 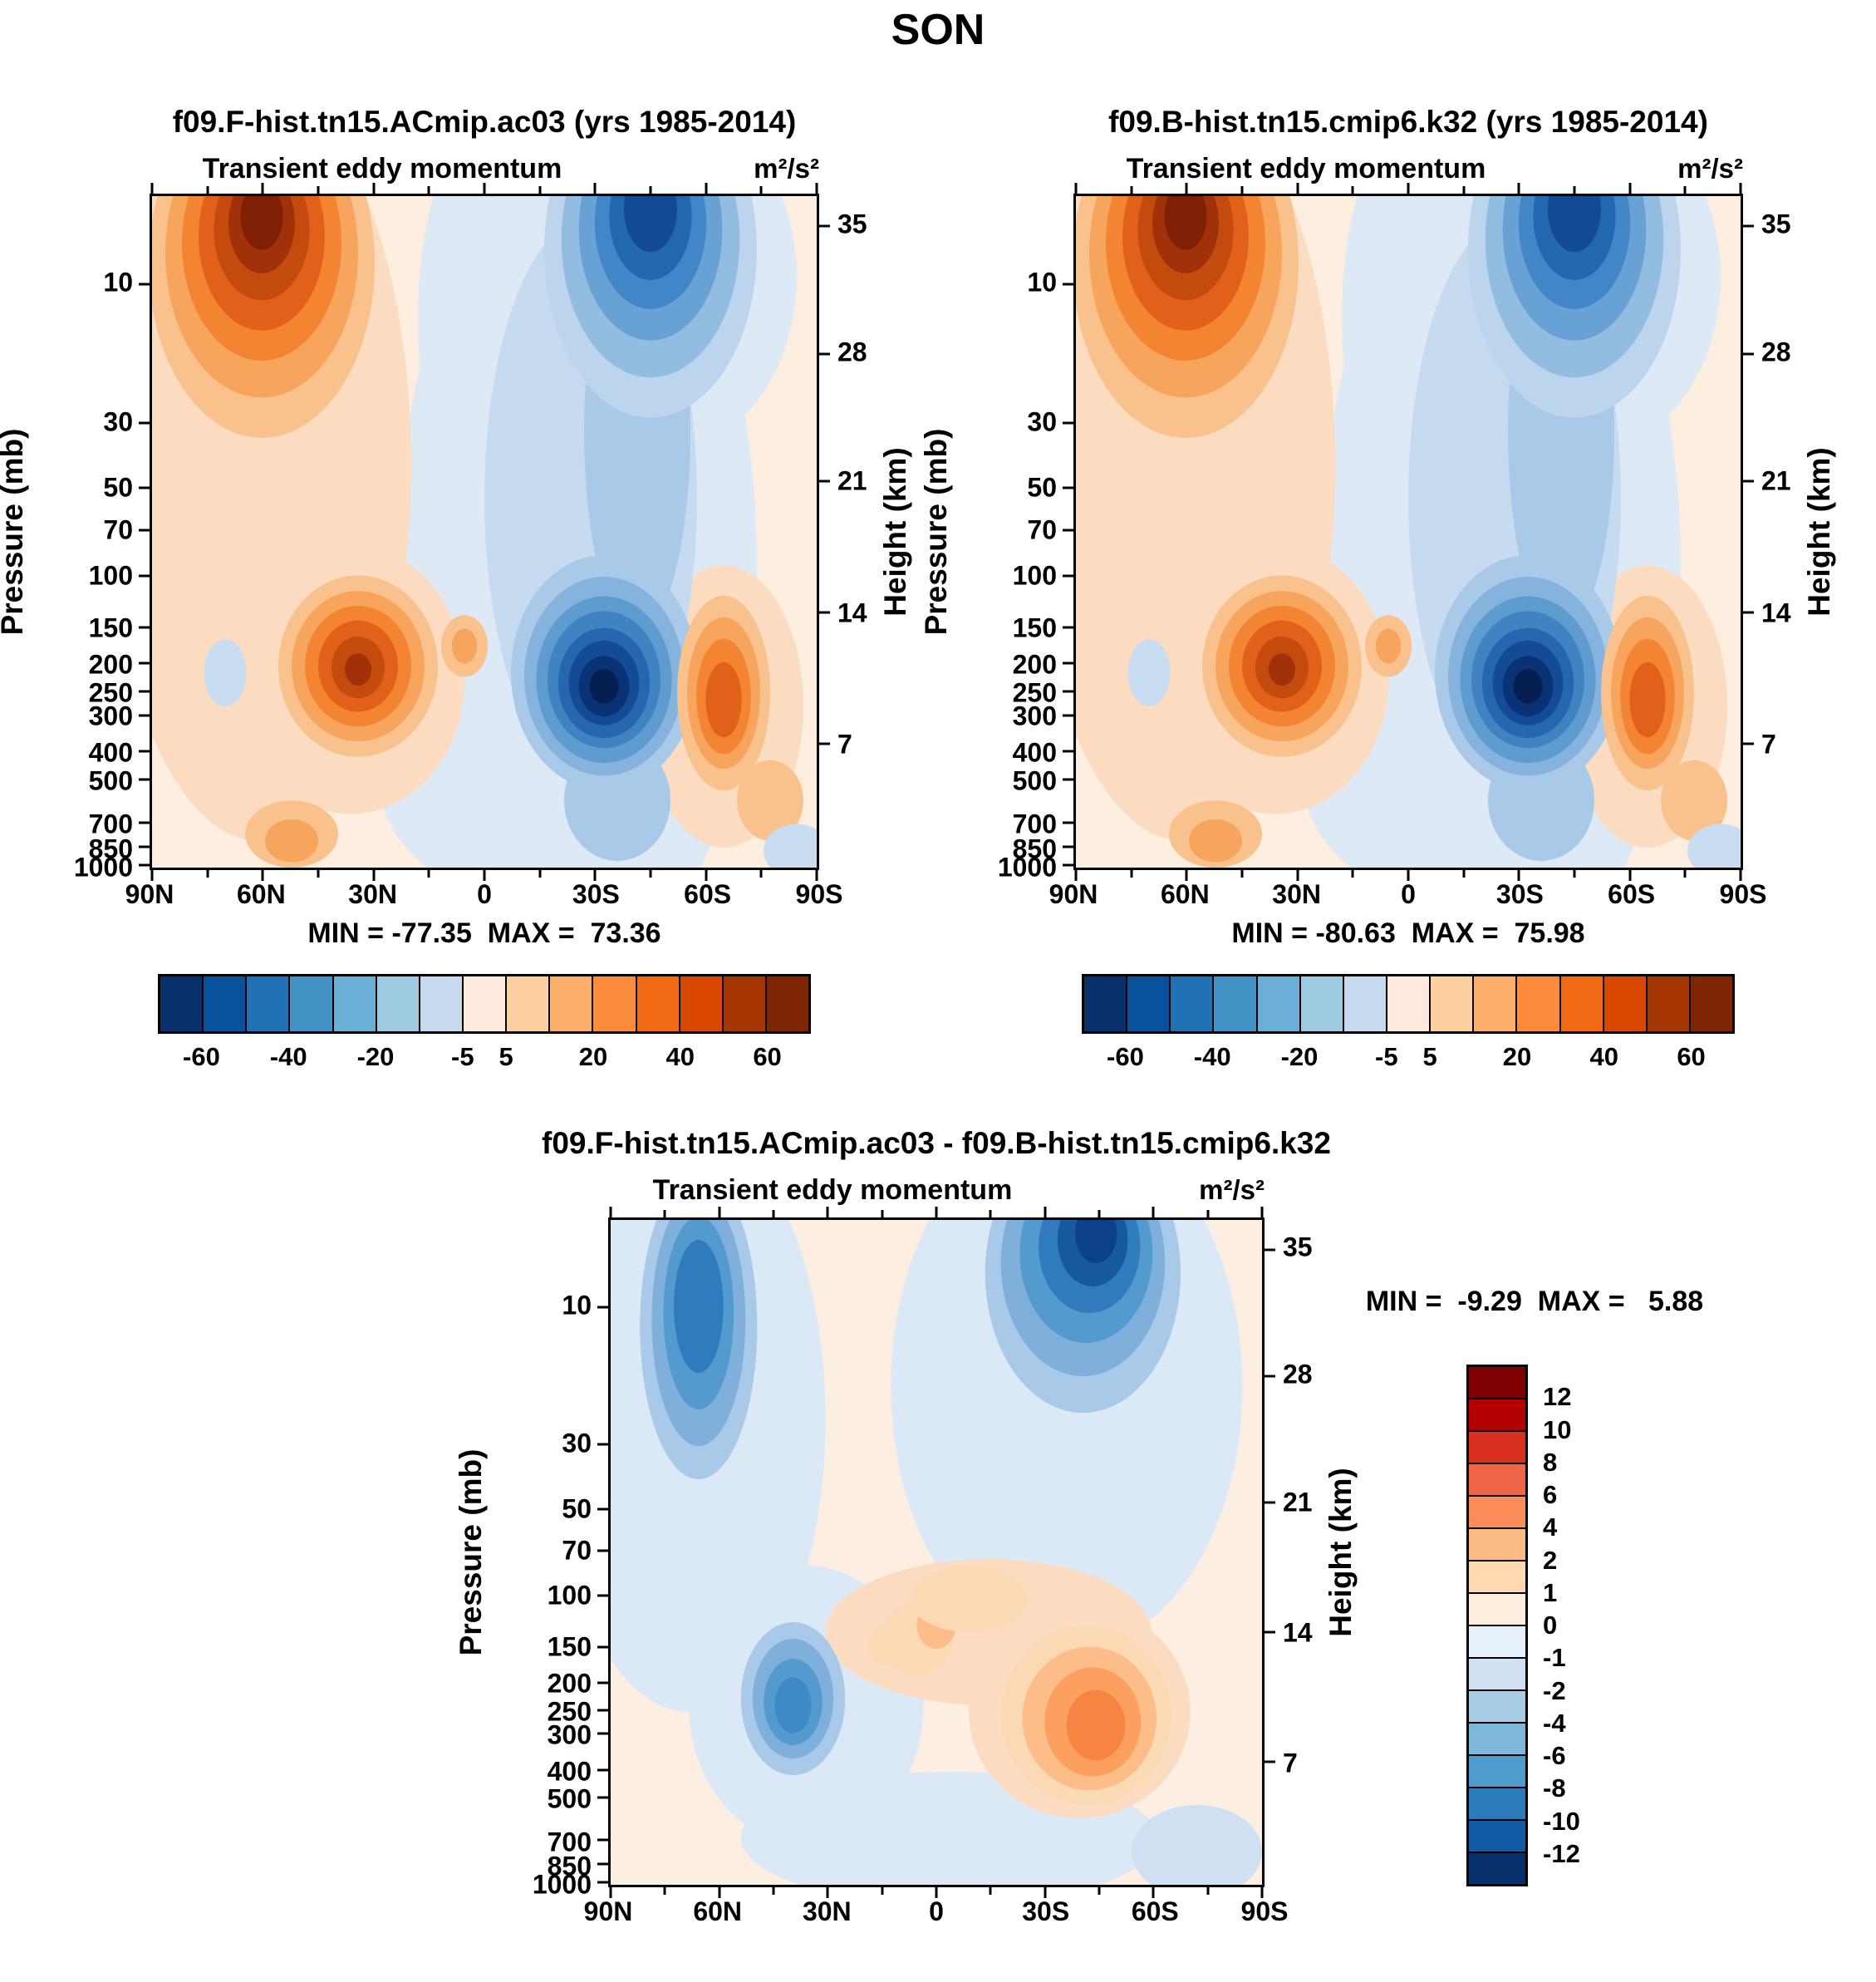 What do you see at coordinates (1550, 1527) in the screenshot?
I see `colorbar-tick-label: 4` at bounding box center [1550, 1527].